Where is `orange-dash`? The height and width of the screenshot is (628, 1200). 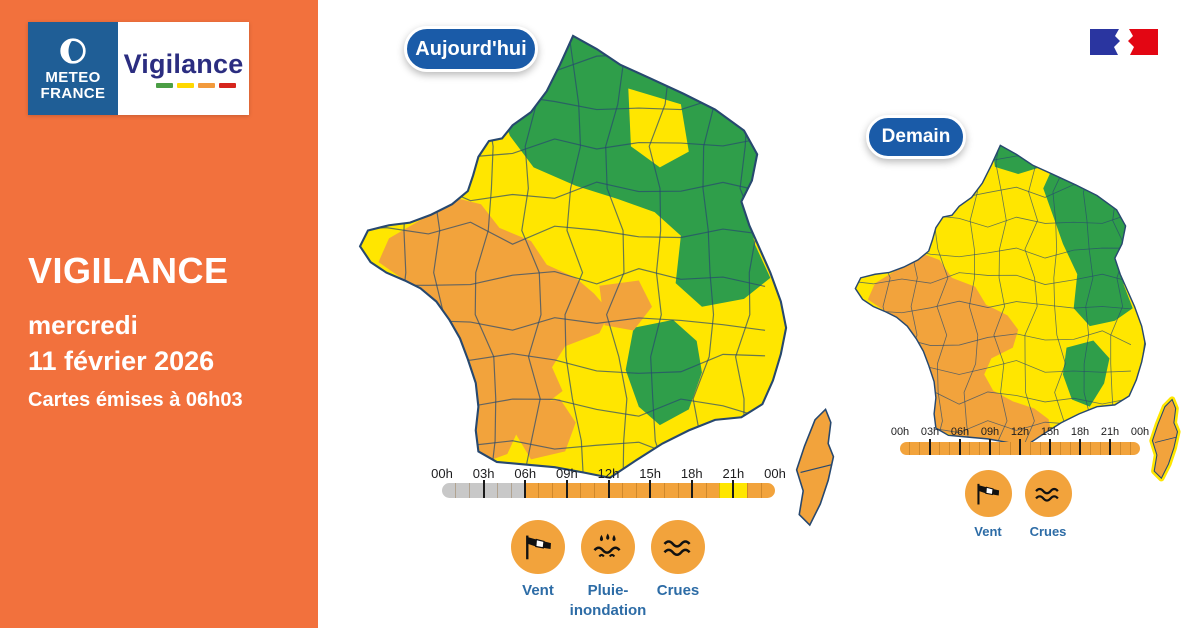
orange-dash is located at coordinates (206, 85).